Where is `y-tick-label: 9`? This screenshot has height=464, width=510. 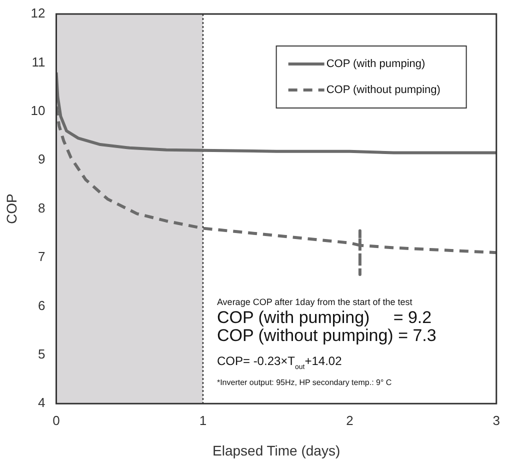
y-tick-label: 9 is located at coordinates (42, 159).